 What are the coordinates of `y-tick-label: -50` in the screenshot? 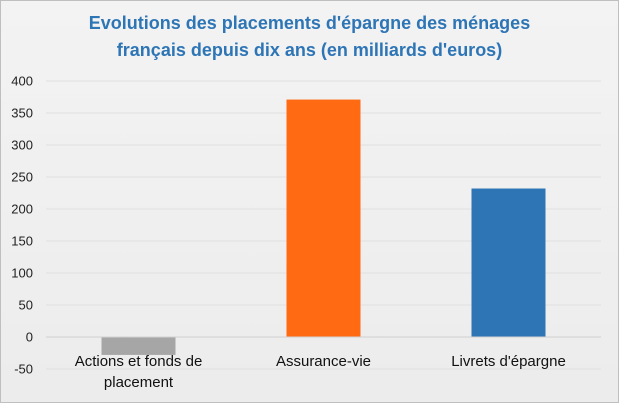 It's located at (23, 369).